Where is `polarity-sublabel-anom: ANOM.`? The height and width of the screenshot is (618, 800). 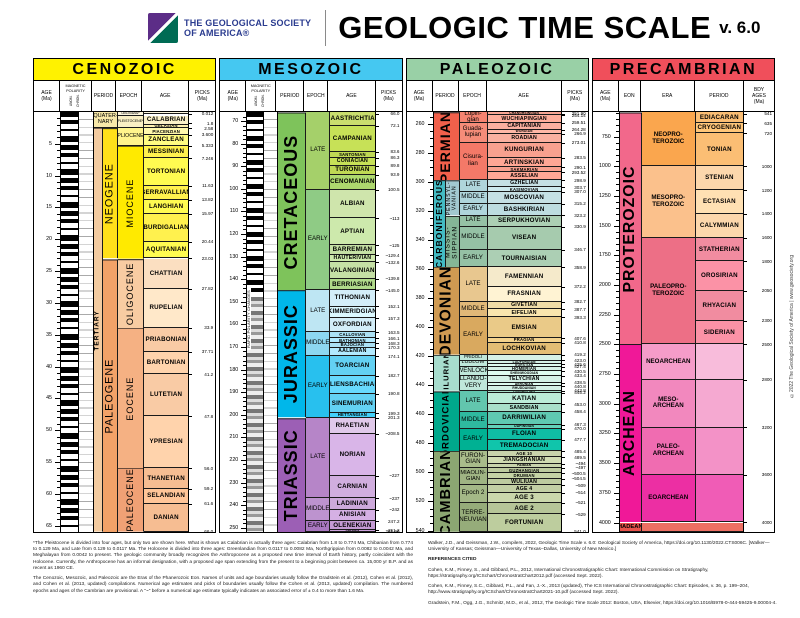 polarity-sublabel-anom: ANOM. is located at coordinates (256, 101).